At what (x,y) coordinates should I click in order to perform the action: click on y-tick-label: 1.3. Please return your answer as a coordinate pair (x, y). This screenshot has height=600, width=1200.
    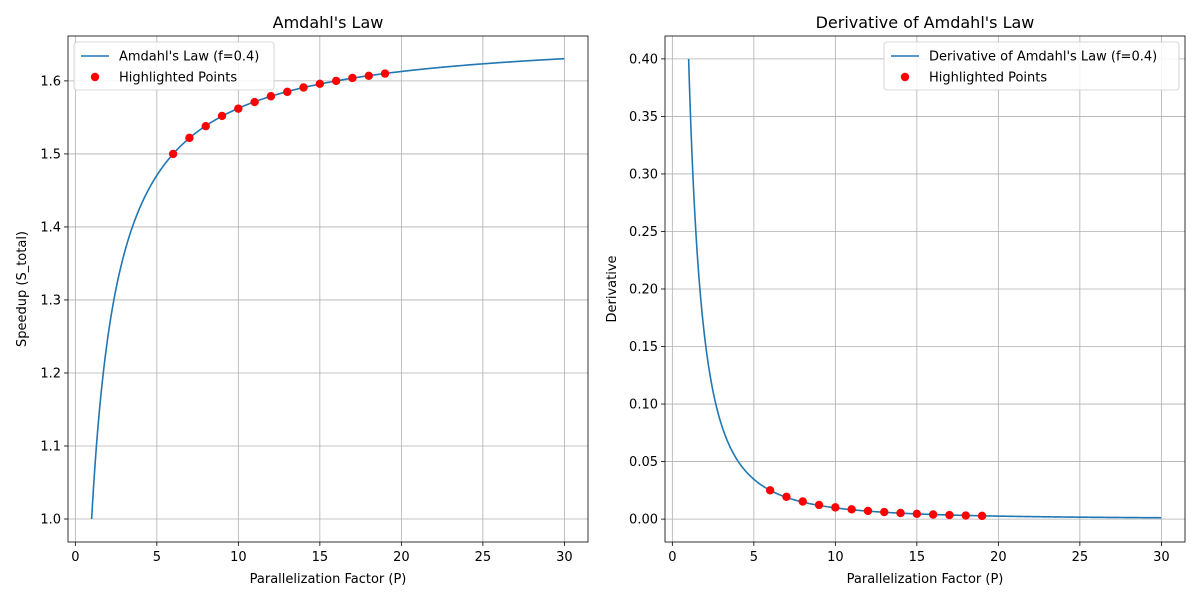
    Looking at the image, I should click on (50, 300).